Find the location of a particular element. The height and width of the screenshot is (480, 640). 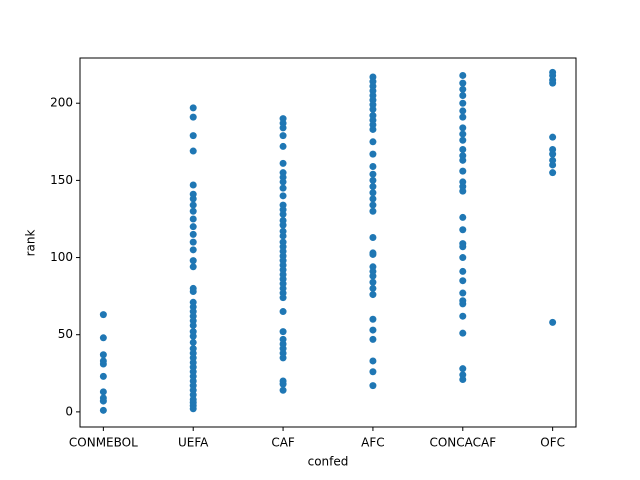

y-tick-label: 200 is located at coordinates (61, 103).